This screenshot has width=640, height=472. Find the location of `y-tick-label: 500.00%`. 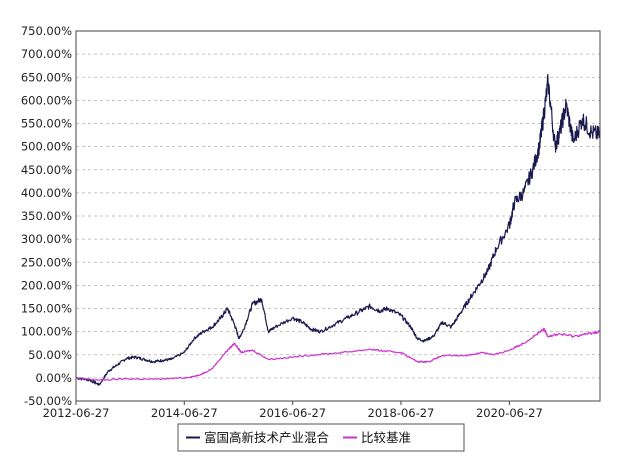

y-tick-label: 500.00% is located at coordinates (46, 147).